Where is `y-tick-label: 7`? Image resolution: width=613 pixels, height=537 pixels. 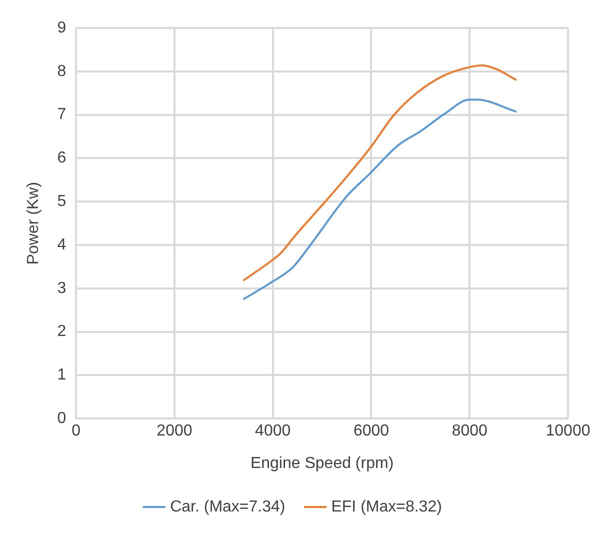 y-tick-label: 7 is located at coordinates (61, 115).